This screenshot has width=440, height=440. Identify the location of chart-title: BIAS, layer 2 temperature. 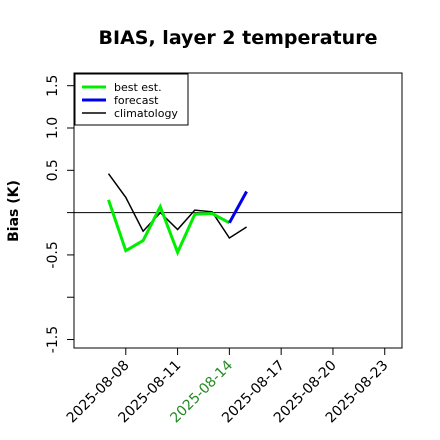
(238, 38).